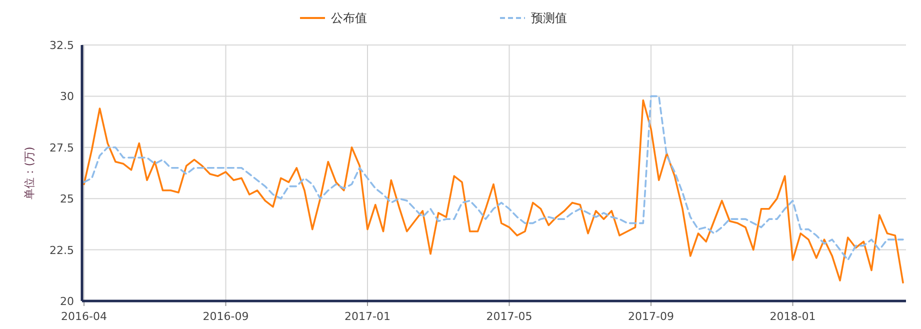 Image resolution: width=921 pixels, height=329 pixels. Describe the element at coordinates (793, 316) in the screenshot. I see `x-tick-label: 2018-01` at that location.